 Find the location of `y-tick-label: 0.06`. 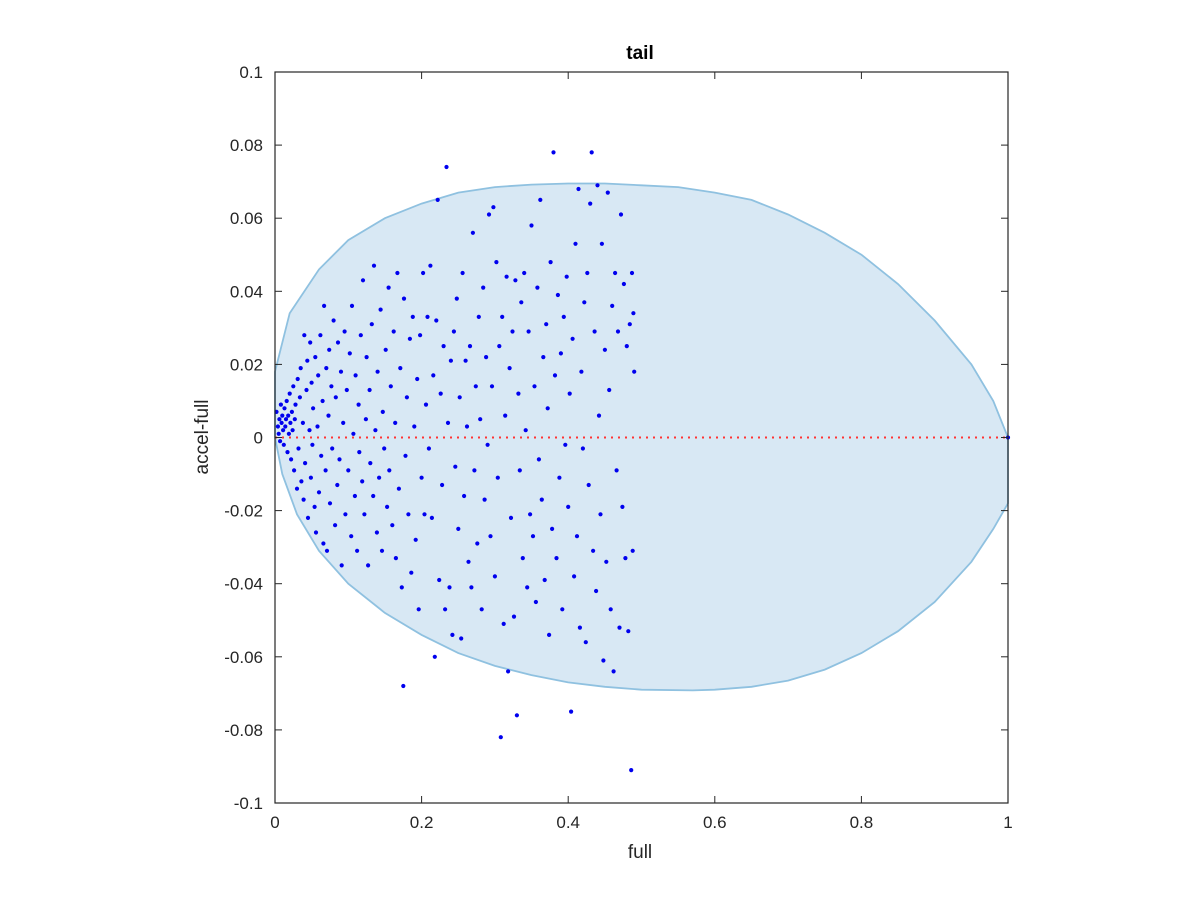

y-tick-label: 0.06 is located at coordinates (246, 218).